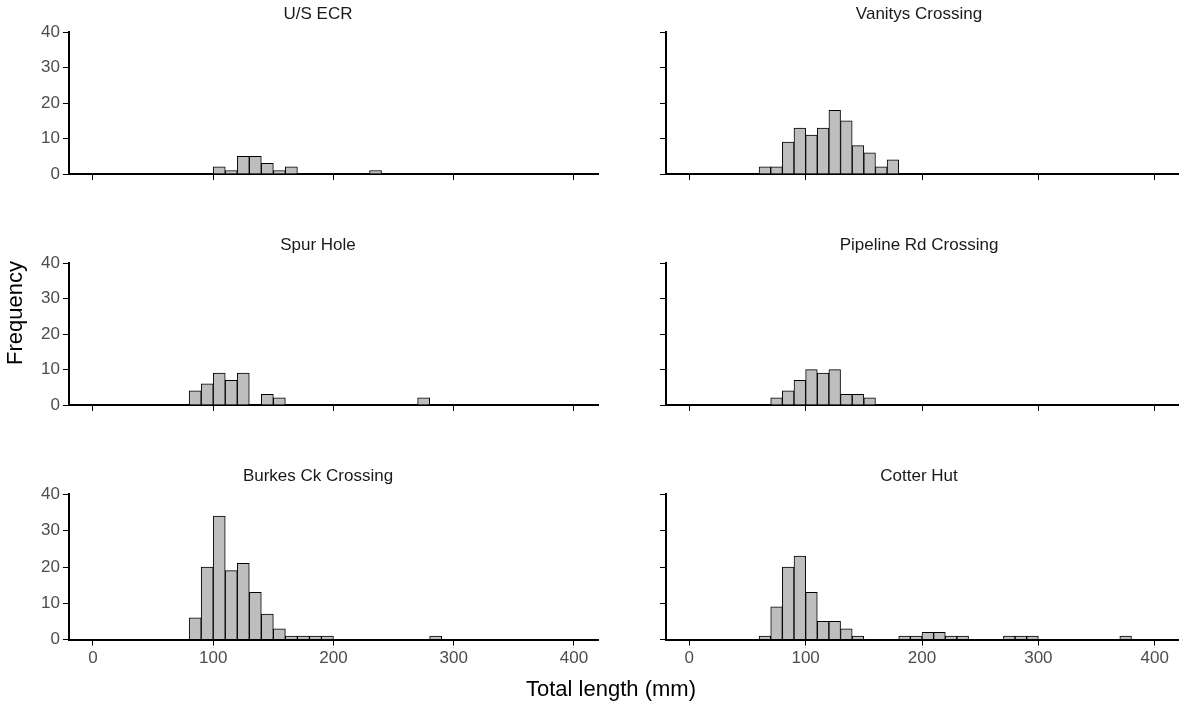  Describe the element at coordinates (919, 13) in the screenshot. I see `chart-title: Vanitys Crossing` at that location.